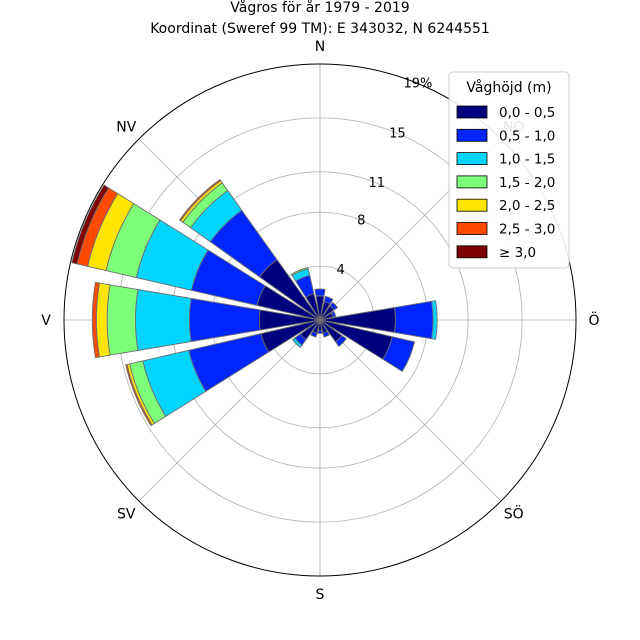 This screenshot has height=640, width=640. Describe the element at coordinates (320, 595) in the screenshot. I see `direction-label: S` at that location.